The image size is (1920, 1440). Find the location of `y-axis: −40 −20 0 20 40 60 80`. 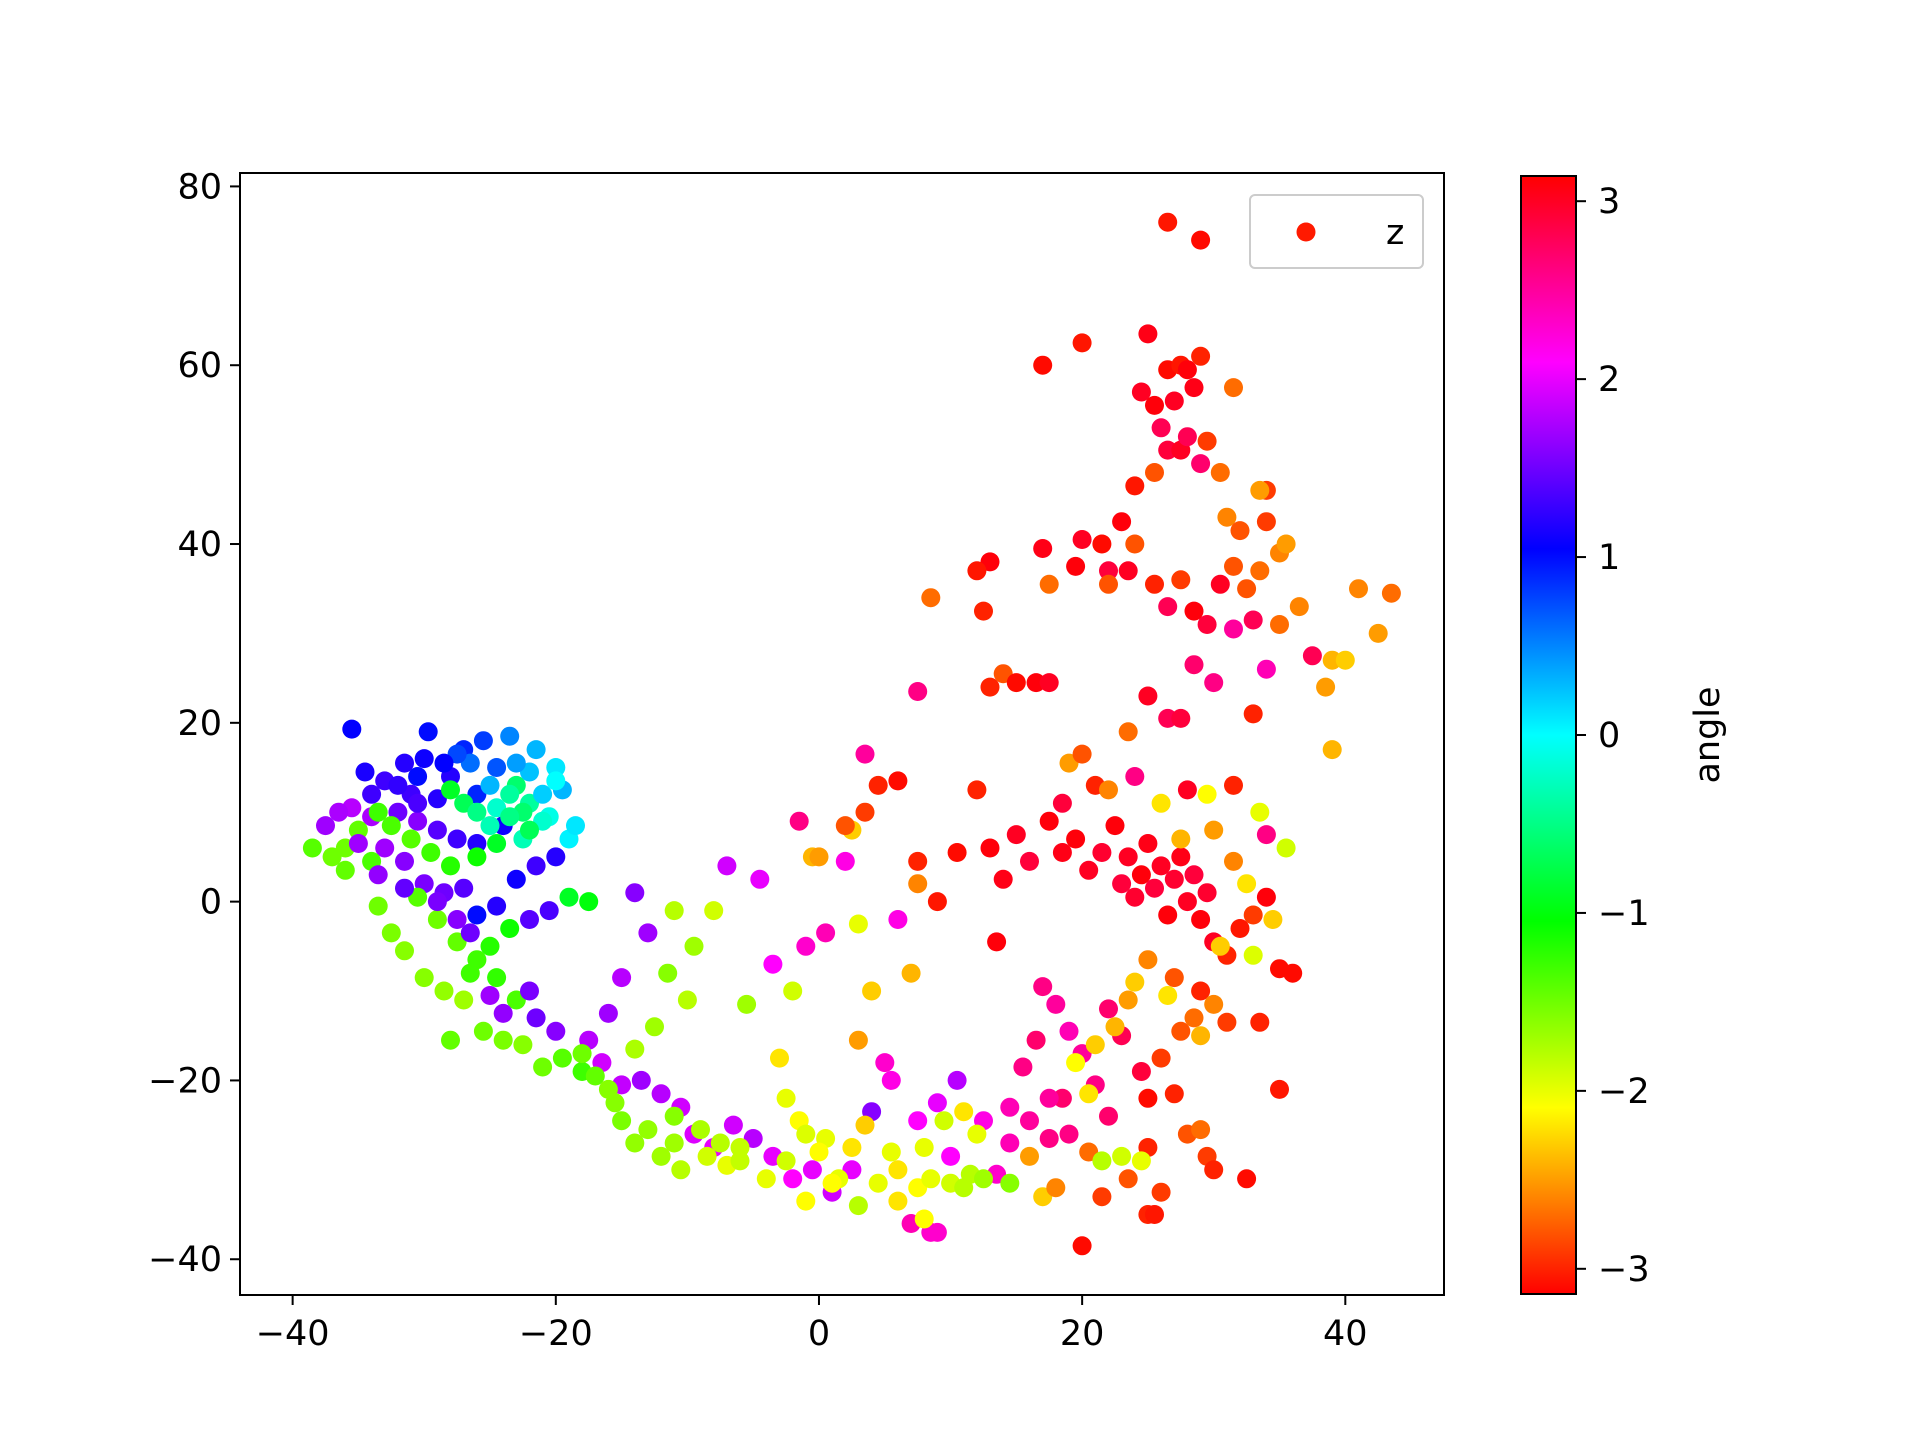

y-axis: −40 −20 0 20 40 60 80 is located at coordinates (194, 723).